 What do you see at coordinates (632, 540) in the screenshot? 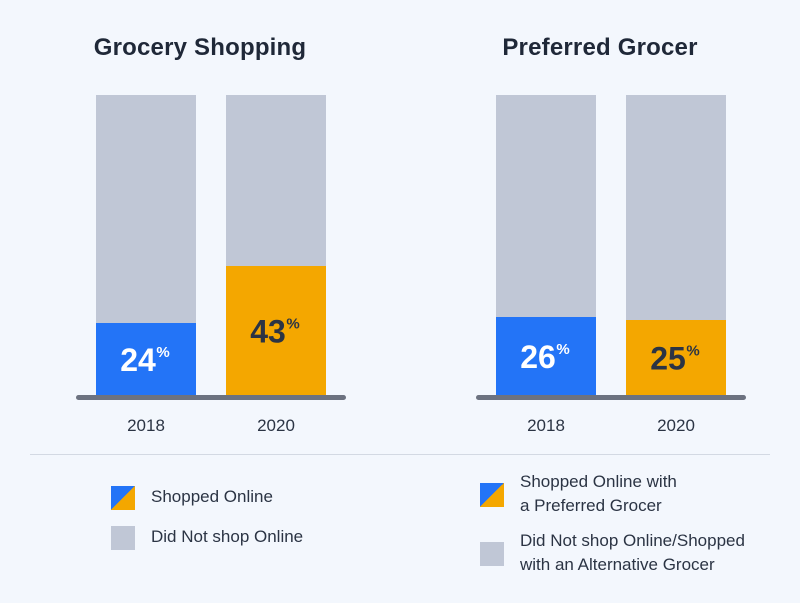
I see `legend-label-alternative-grocer-line1: Did Not shop Online/Shopped` at bounding box center [632, 540].